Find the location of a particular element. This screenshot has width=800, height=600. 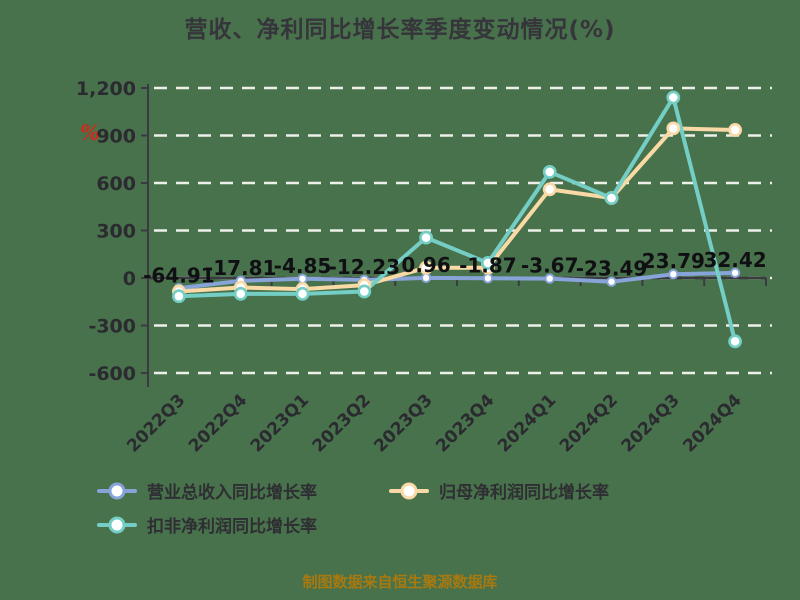

legend-item-deducted-net-profit-growth: 扣非净利润同比增长率 is located at coordinates (207, 524).